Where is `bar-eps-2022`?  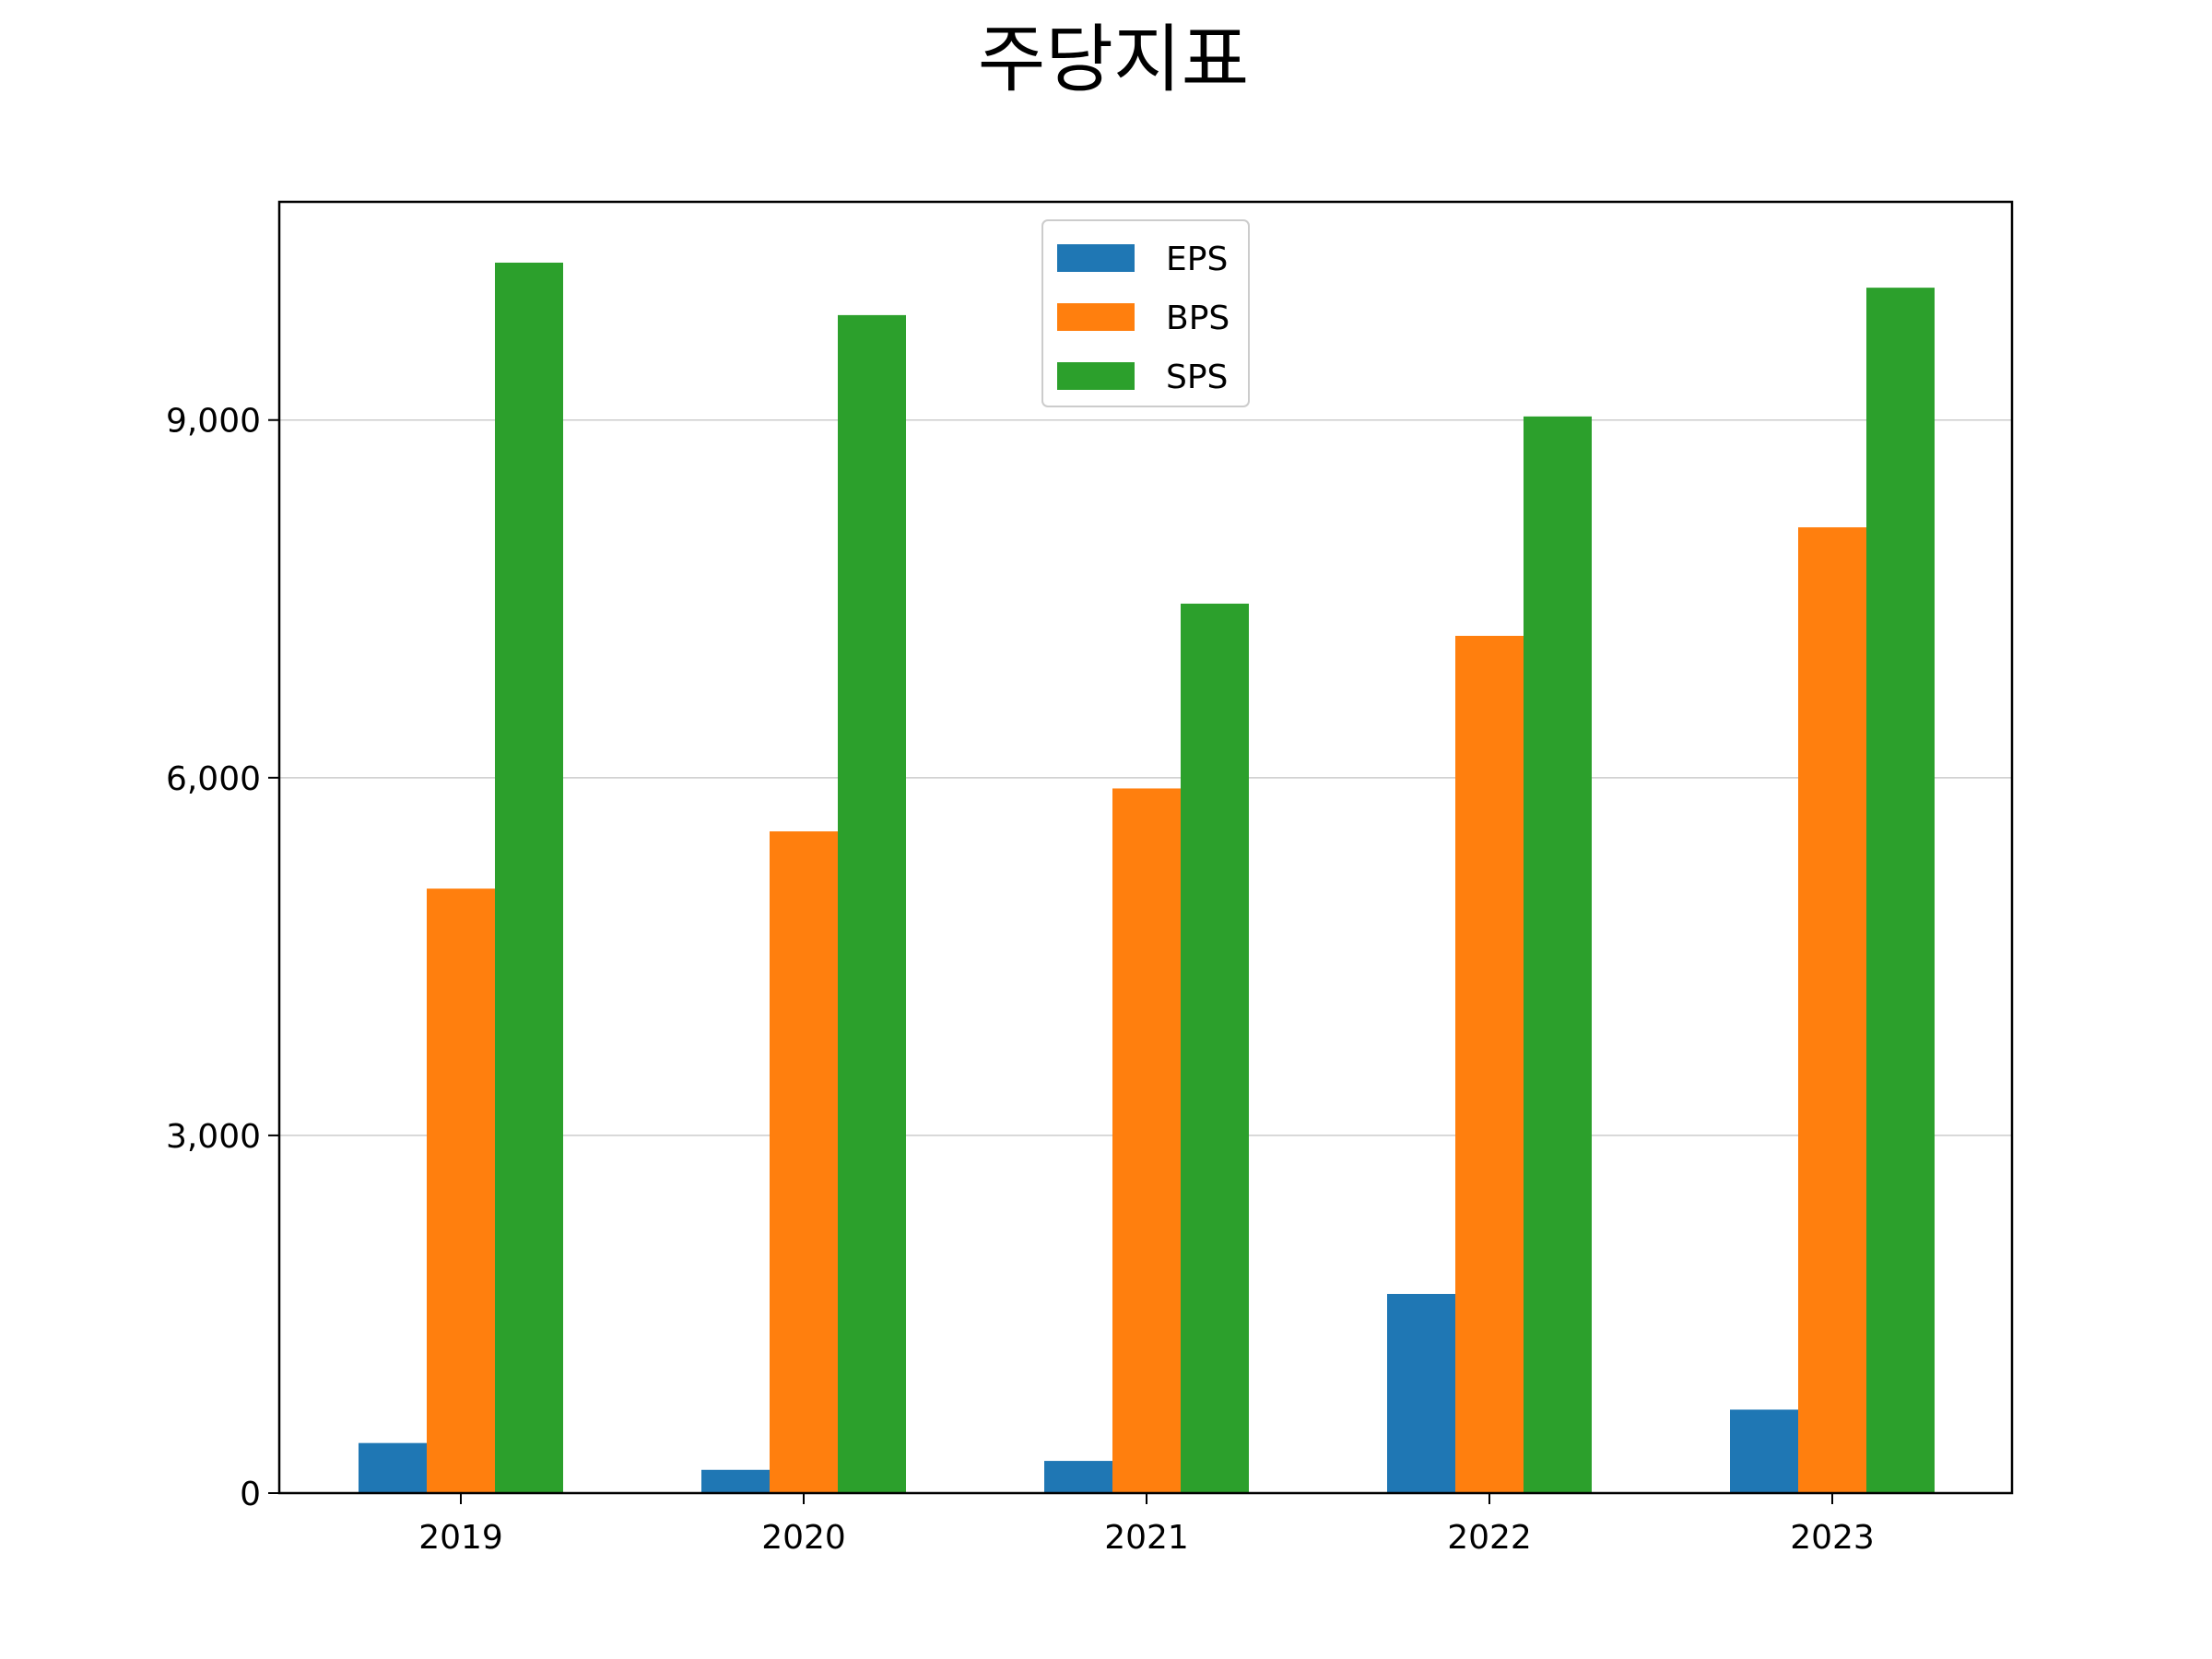
bar-eps-2022 is located at coordinates (1421, 1393).